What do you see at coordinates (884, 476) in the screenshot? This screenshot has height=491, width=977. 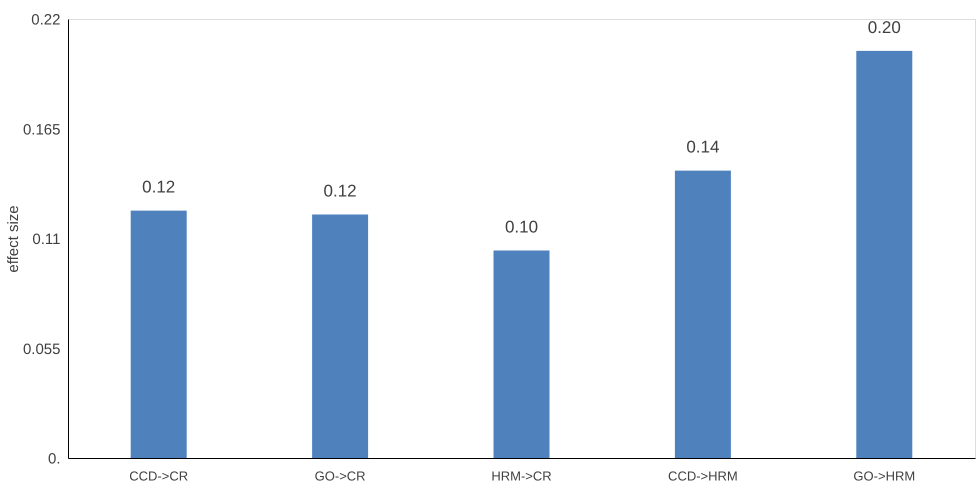 I see `x-tick-label: GO->HRM` at bounding box center [884, 476].